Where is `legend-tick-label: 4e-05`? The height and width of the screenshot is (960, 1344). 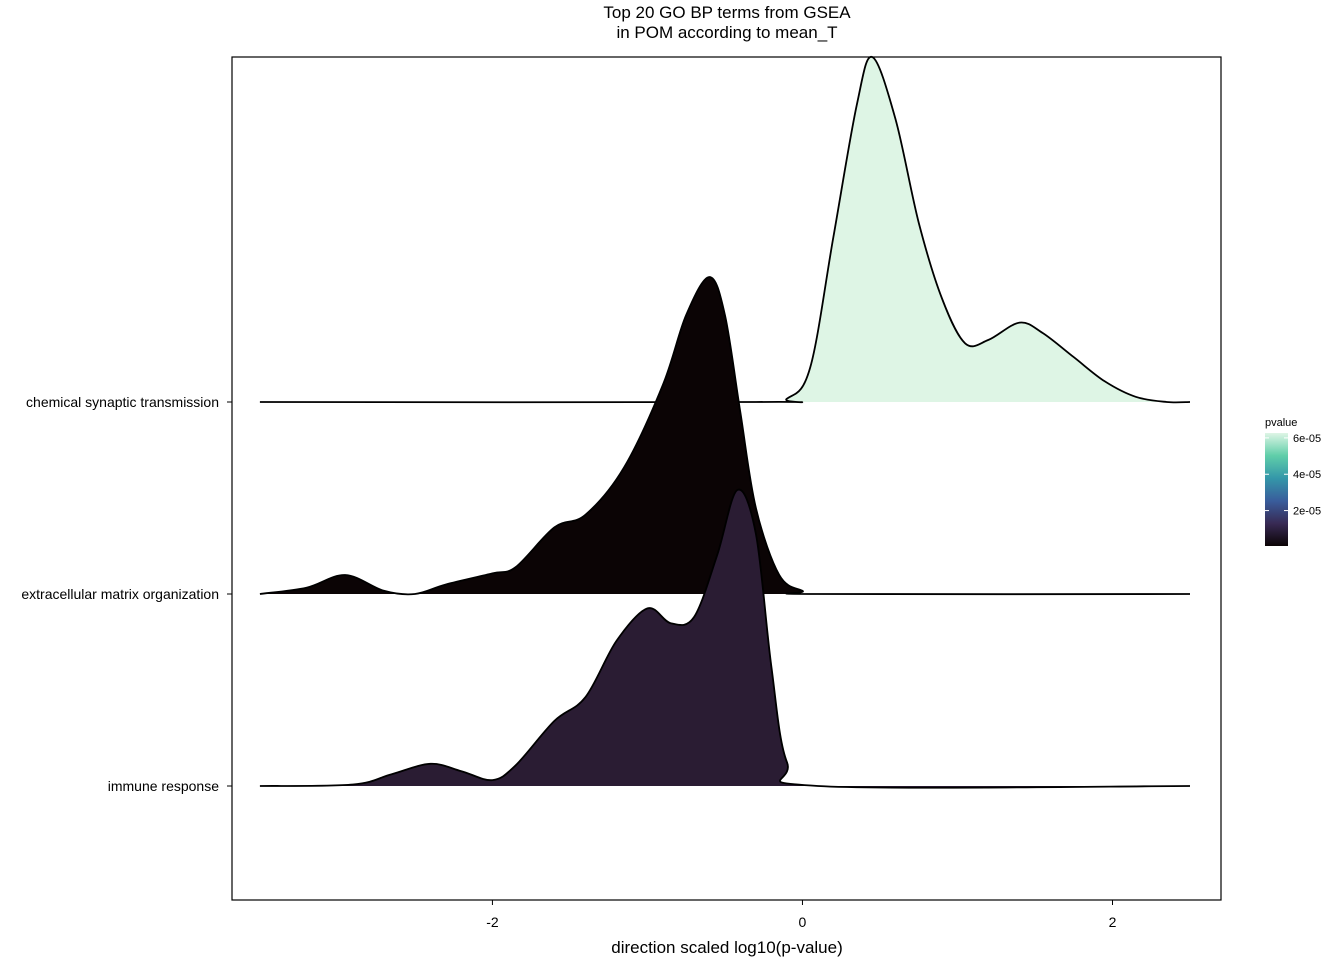 legend-tick-label: 4e-05 is located at coordinates (1307, 475).